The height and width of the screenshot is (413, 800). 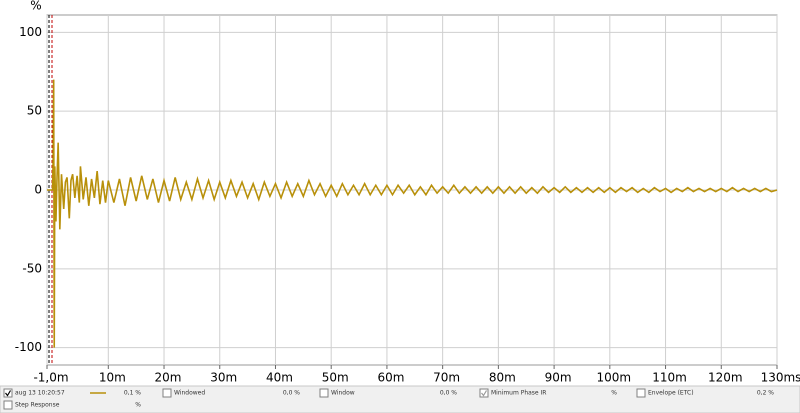 I want to click on x-tick-label: 40m, so click(x=279, y=378).